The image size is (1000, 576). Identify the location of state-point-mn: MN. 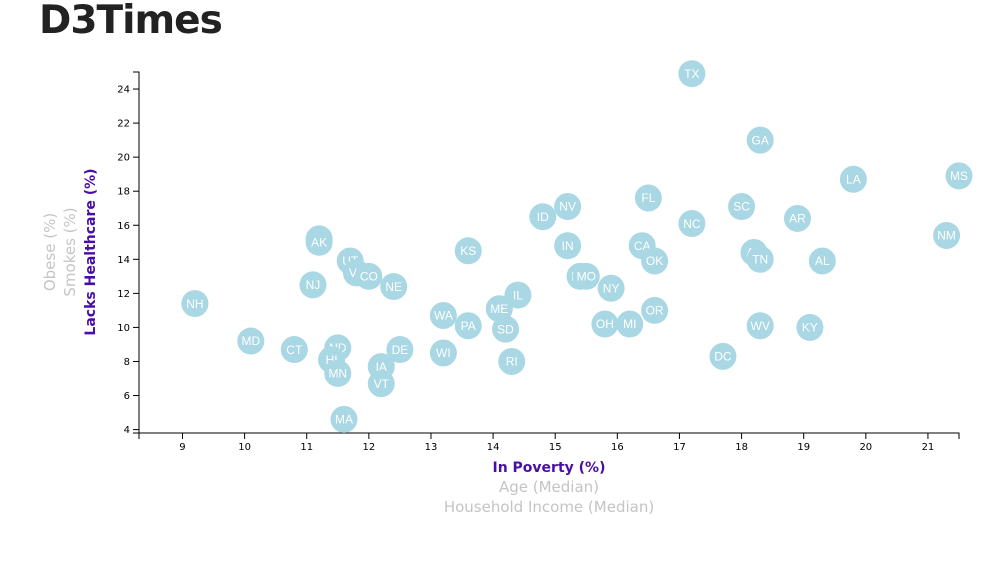
(338, 373).